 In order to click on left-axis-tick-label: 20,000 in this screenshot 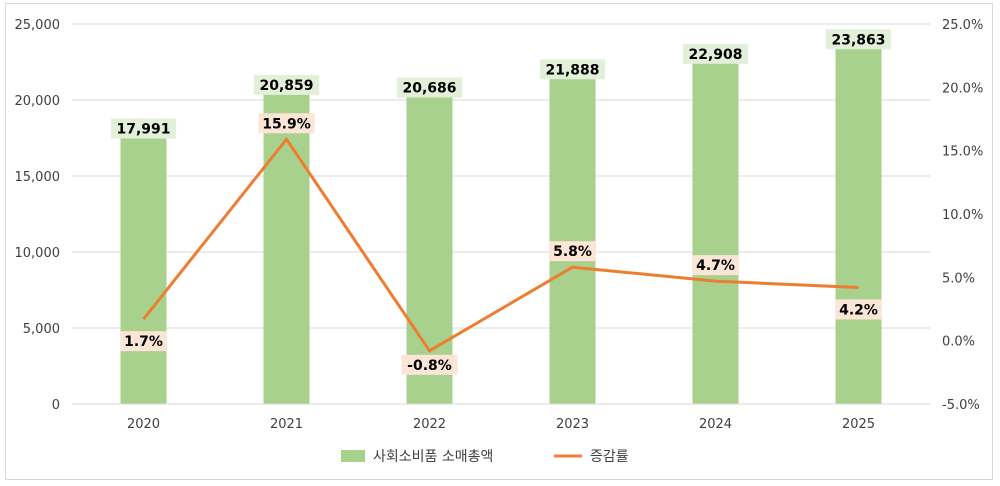, I will do `click(38, 101)`.